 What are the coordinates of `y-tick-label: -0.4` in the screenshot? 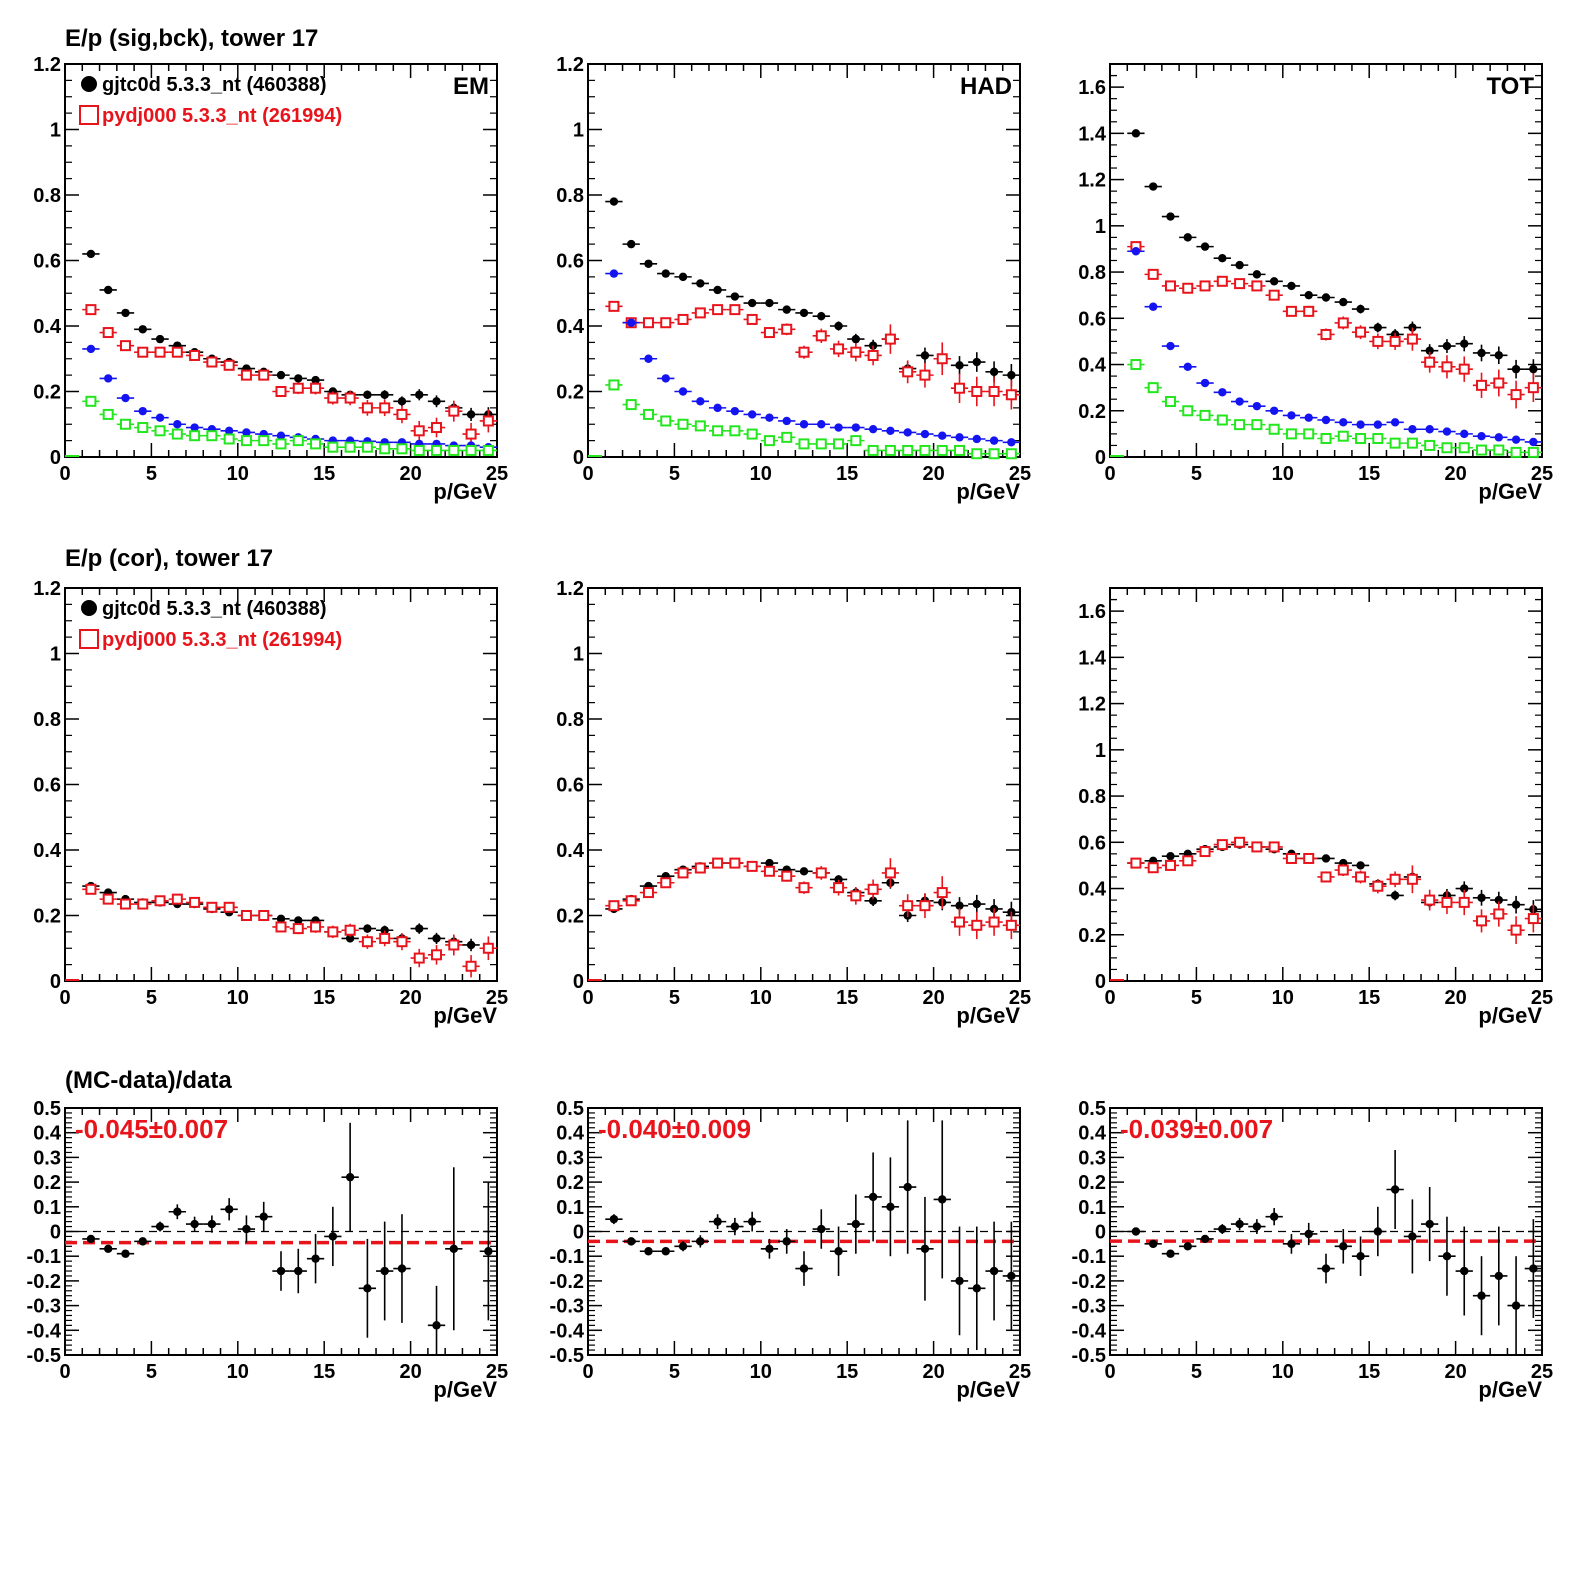 It's located at (1089, 1331).